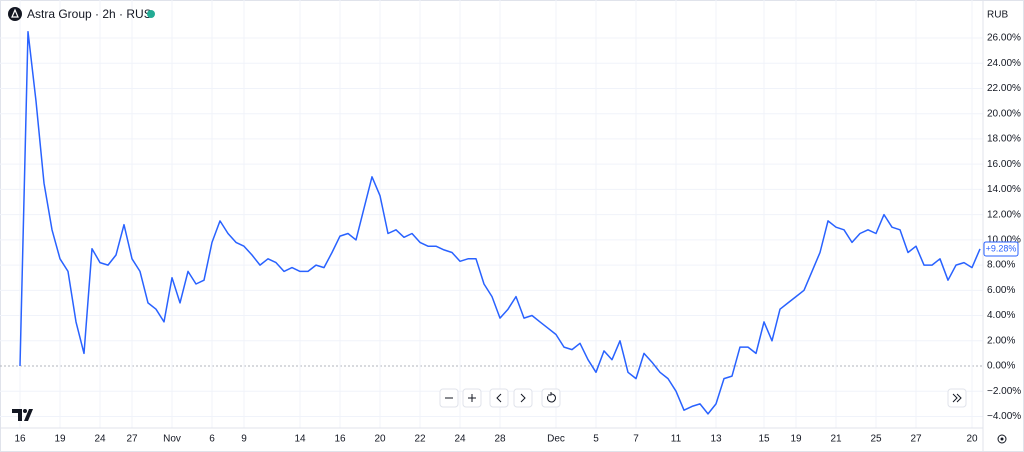 The width and height of the screenshot is (1024, 452). What do you see at coordinates (420, 439) in the screenshot?
I see `x-tick-label: 22` at bounding box center [420, 439].